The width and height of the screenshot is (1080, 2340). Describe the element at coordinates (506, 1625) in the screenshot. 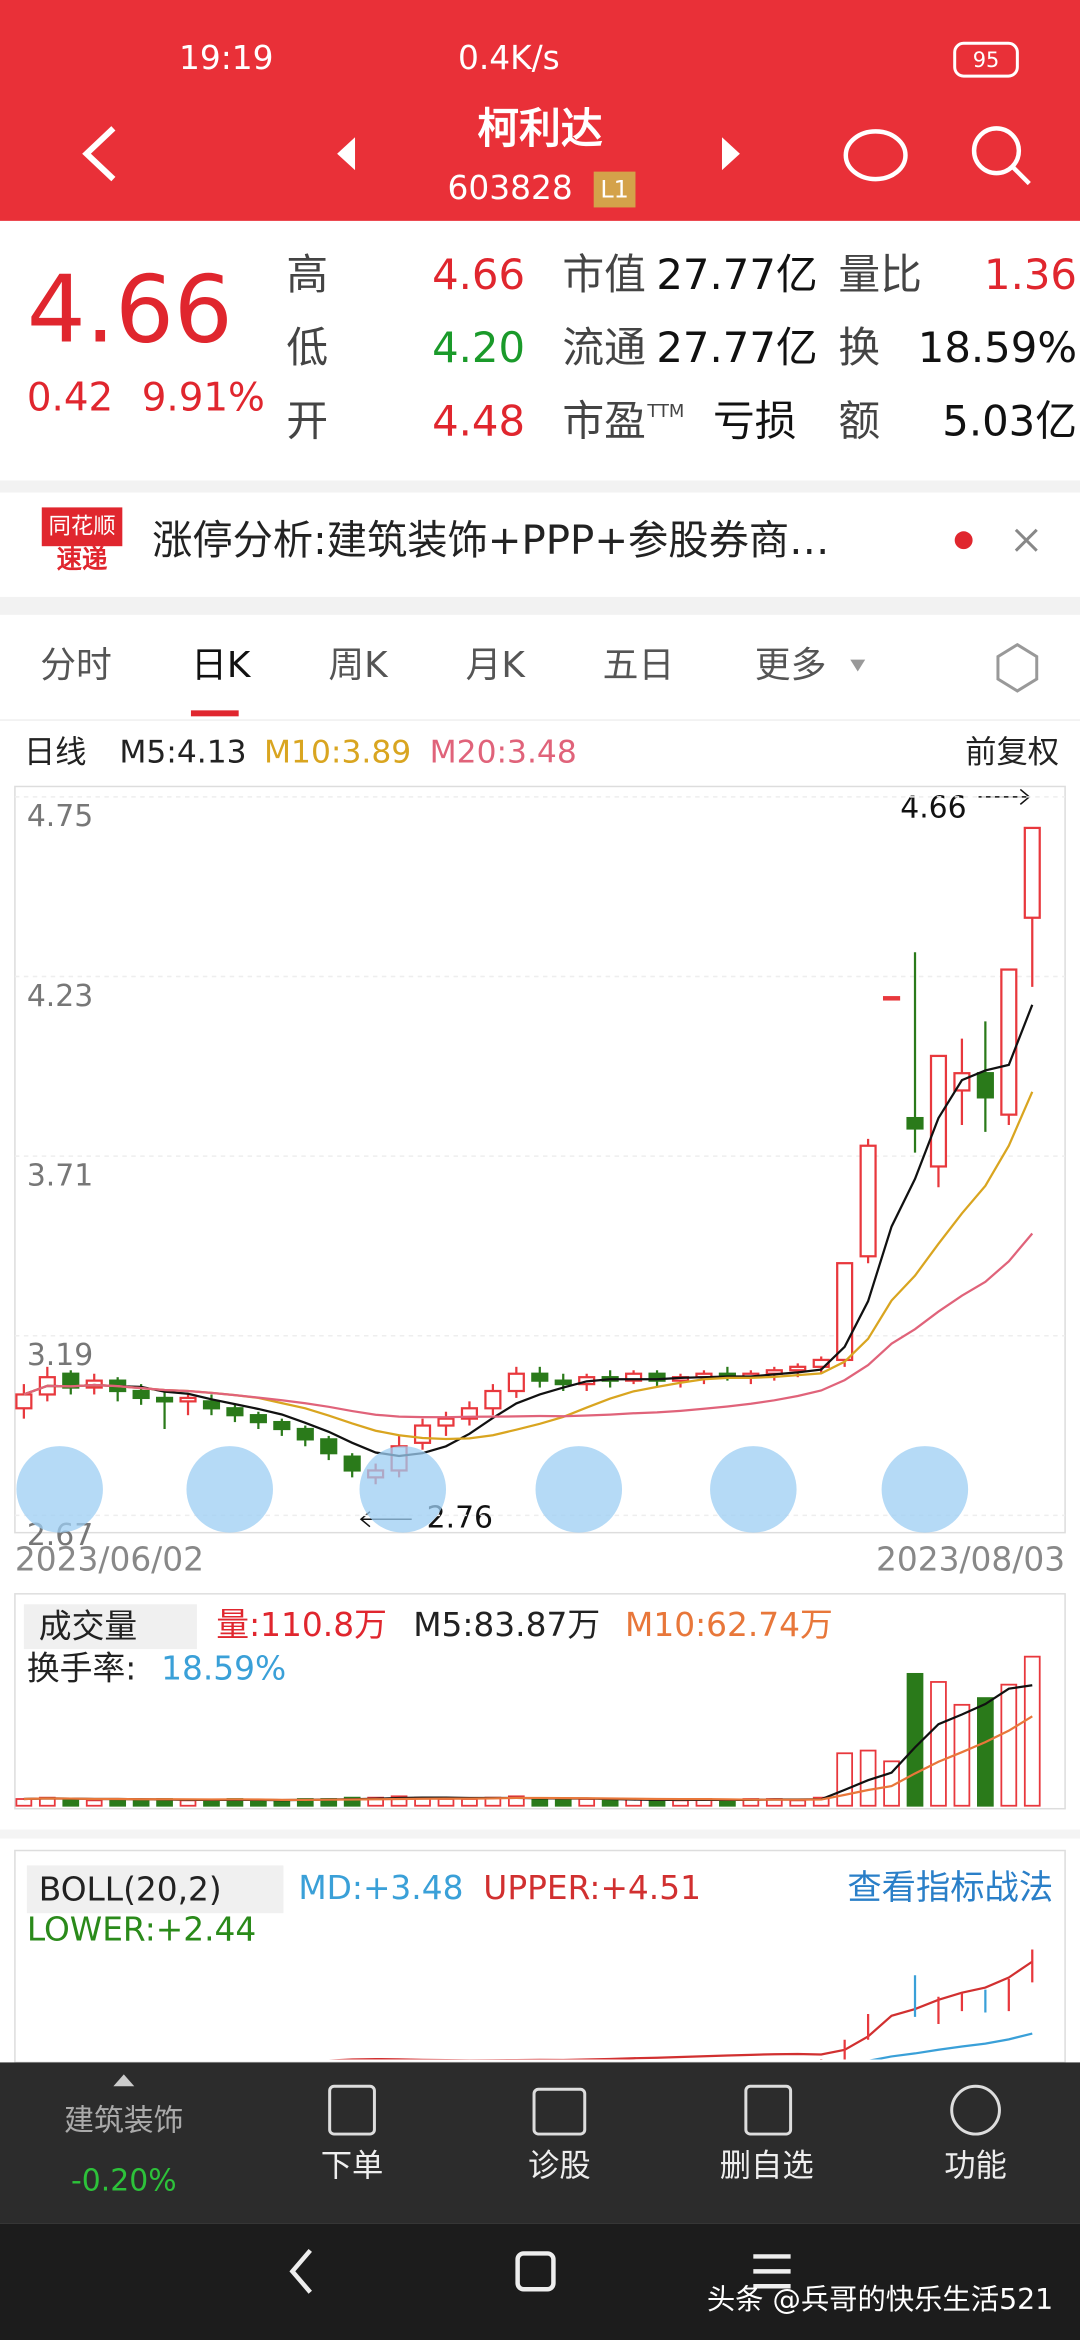

I see `volume-m5: M5:83.87万` at that location.